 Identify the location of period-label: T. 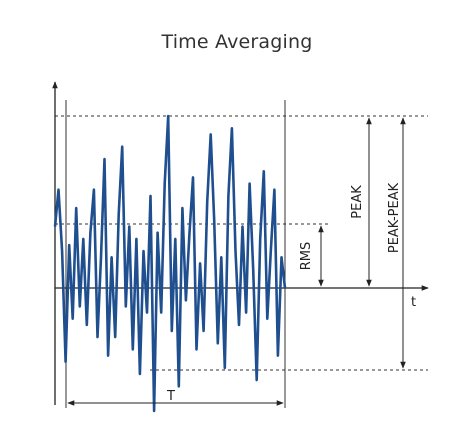
(170, 396).